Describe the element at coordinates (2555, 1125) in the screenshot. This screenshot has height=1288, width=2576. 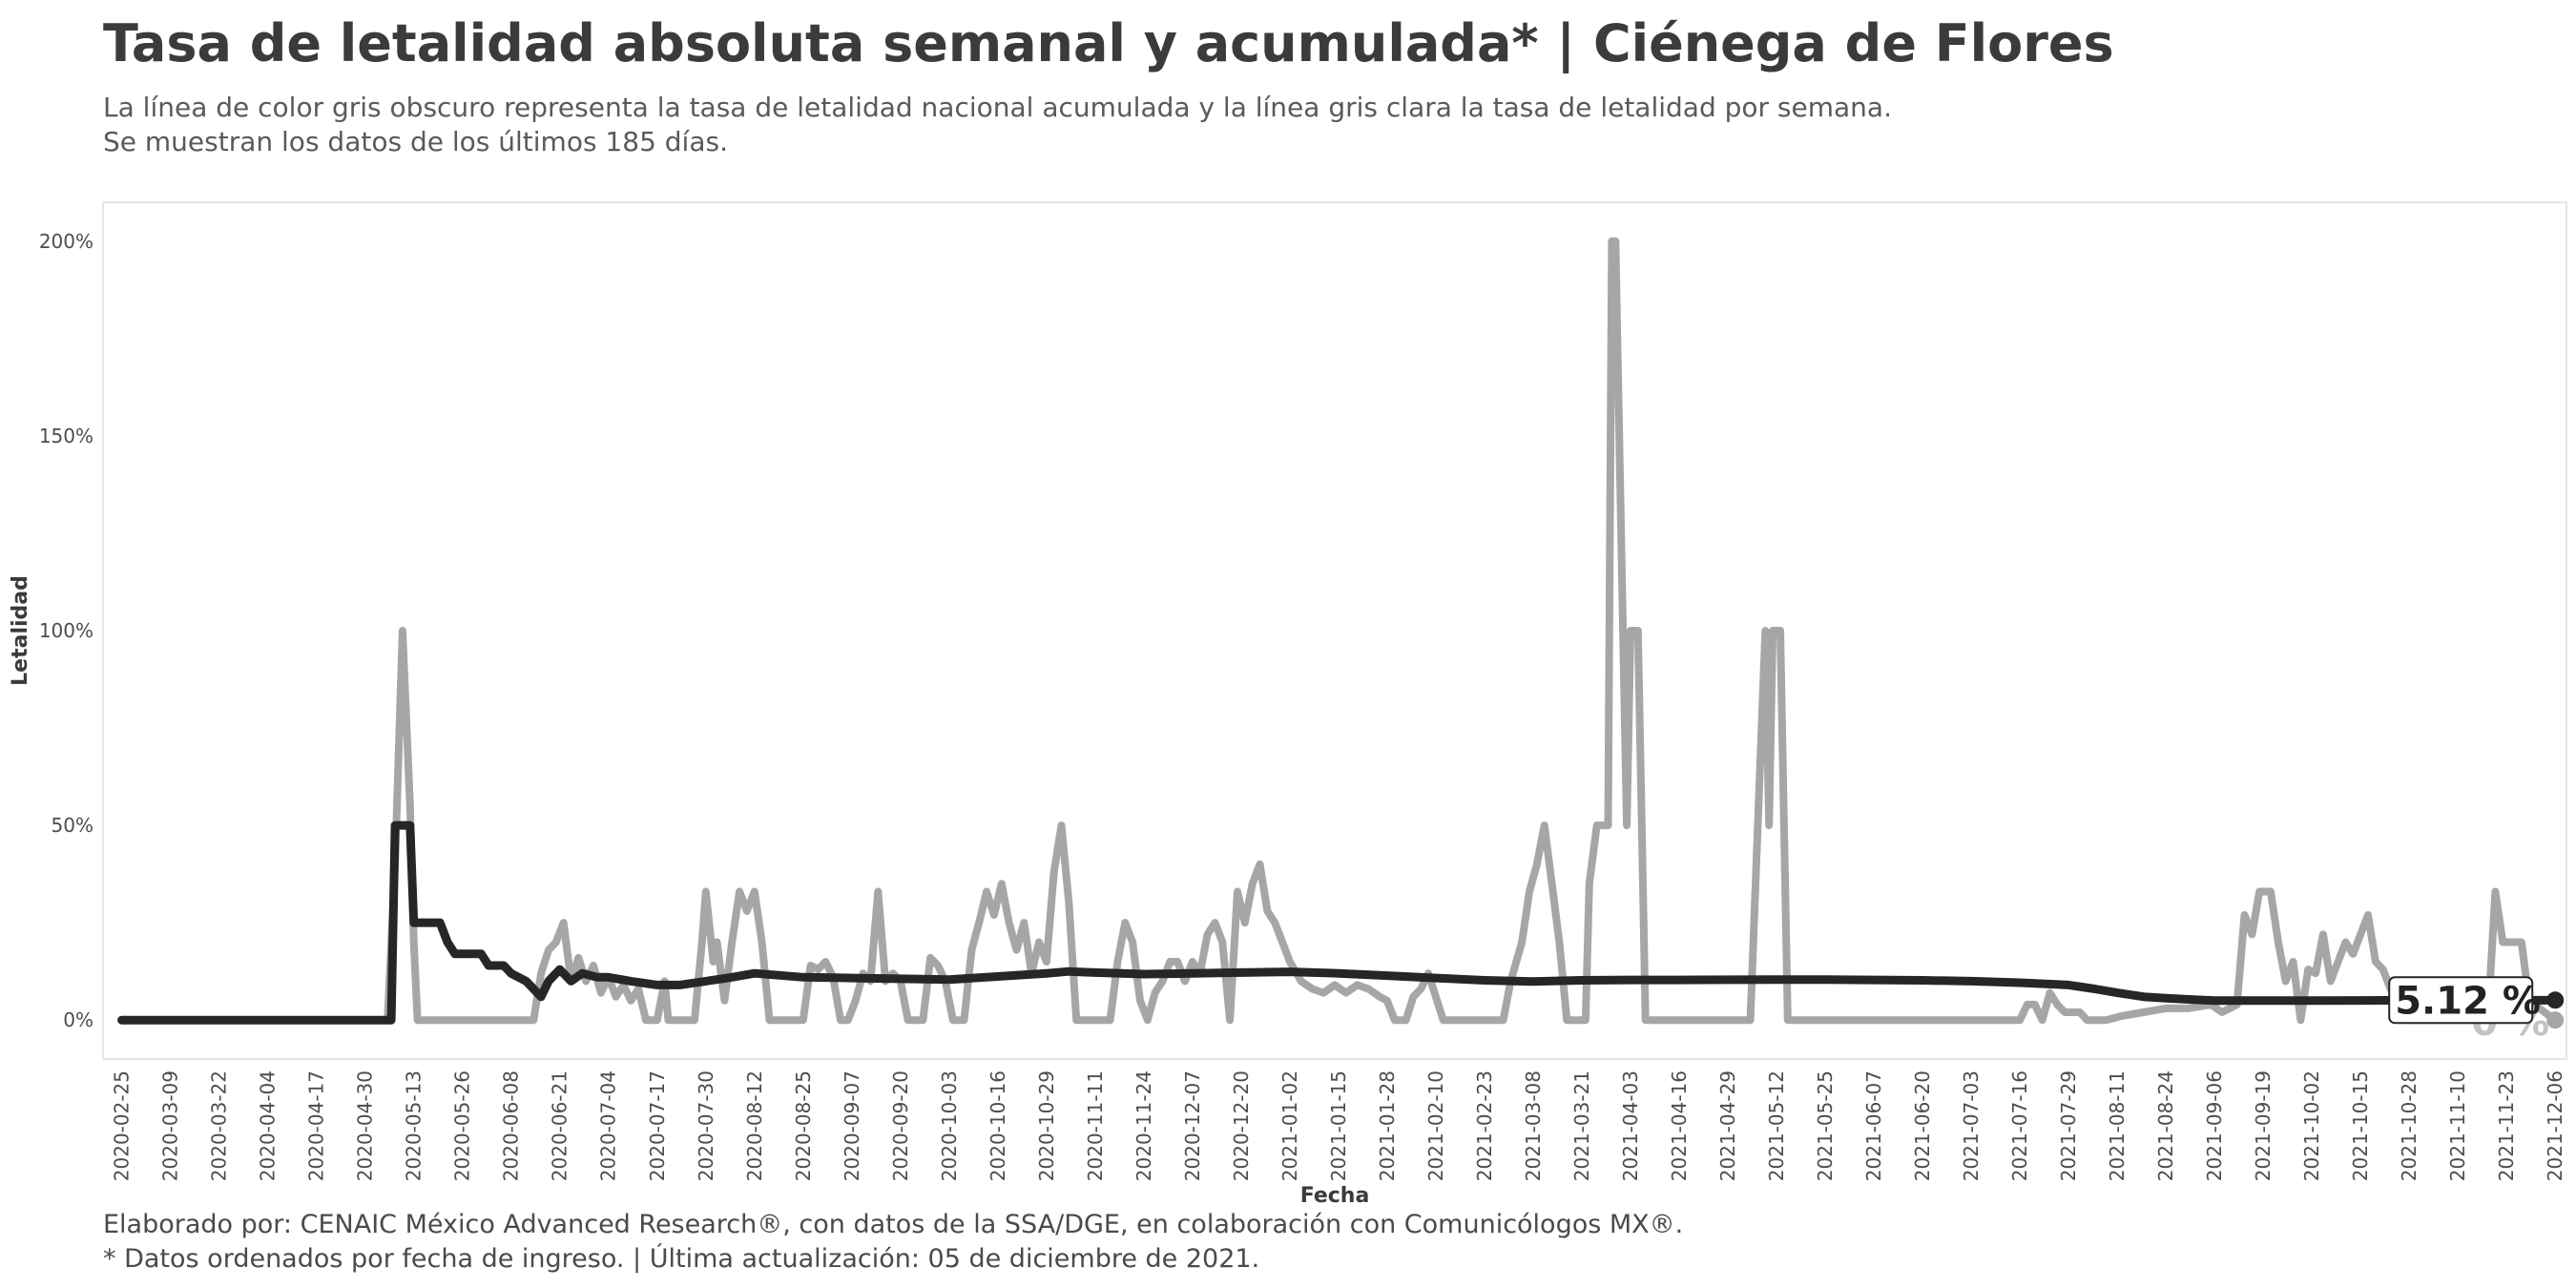
I see `x-tick-label: 2021-12-06` at that location.